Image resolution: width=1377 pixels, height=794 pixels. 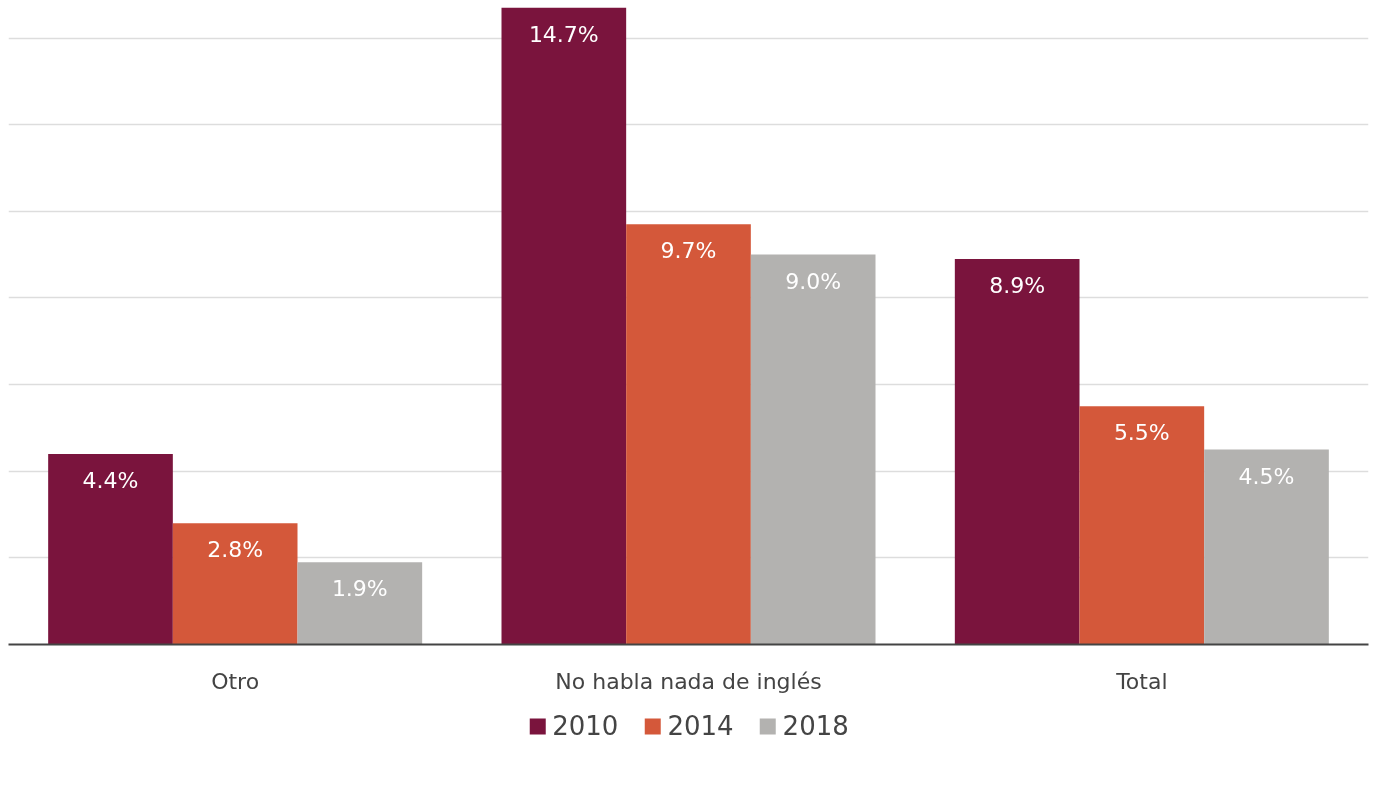 I want to click on data-label: 4.4%, so click(x=110, y=480).